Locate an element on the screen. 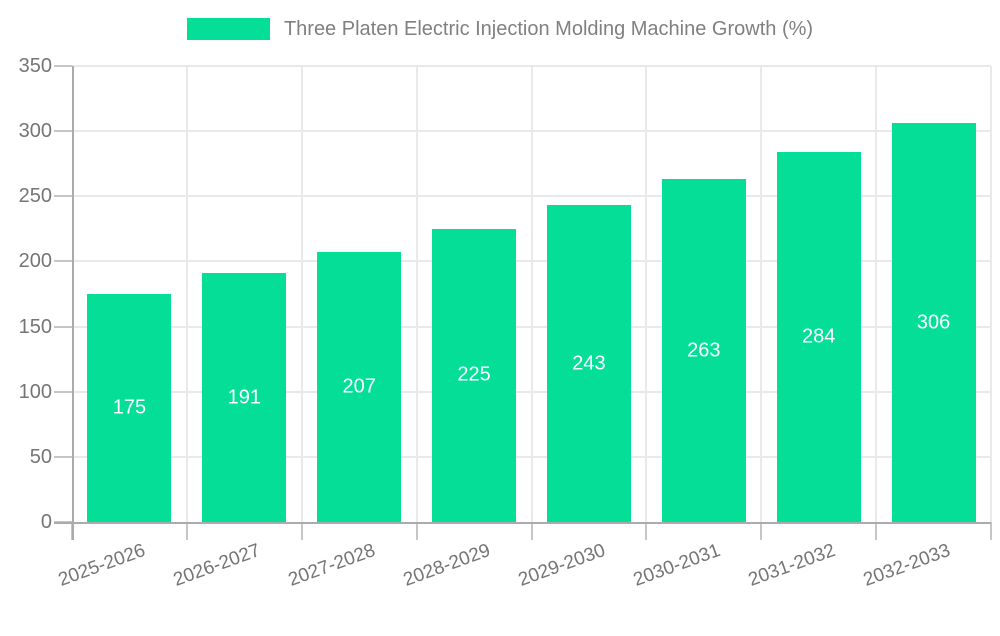  bar-value-label: 284 is located at coordinates (819, 336).